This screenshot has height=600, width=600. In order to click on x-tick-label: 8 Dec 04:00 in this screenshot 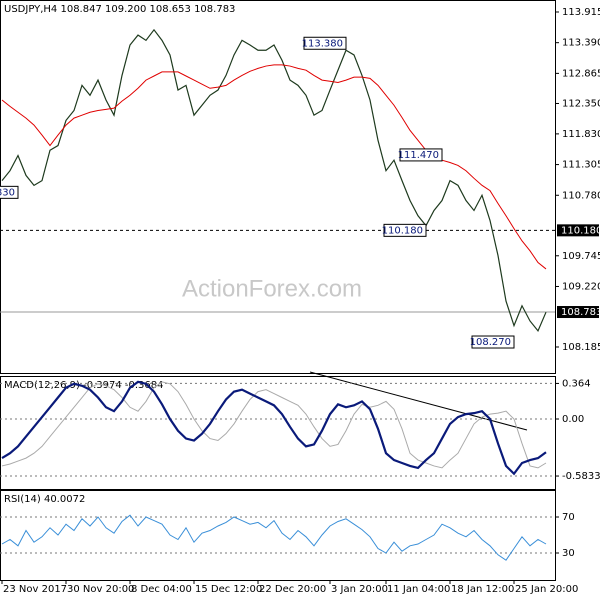, I will do `click(161, 589)`.